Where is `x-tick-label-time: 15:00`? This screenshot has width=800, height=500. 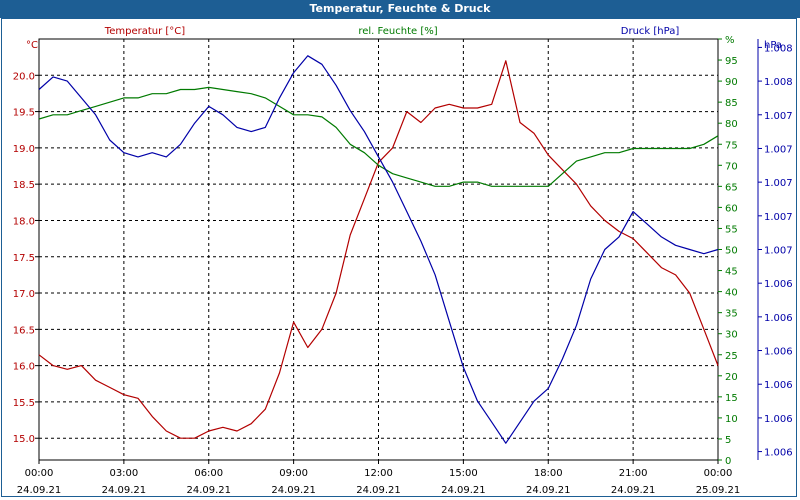 x-tick-label-time: 15:00 is located at coordinates (463, 473).